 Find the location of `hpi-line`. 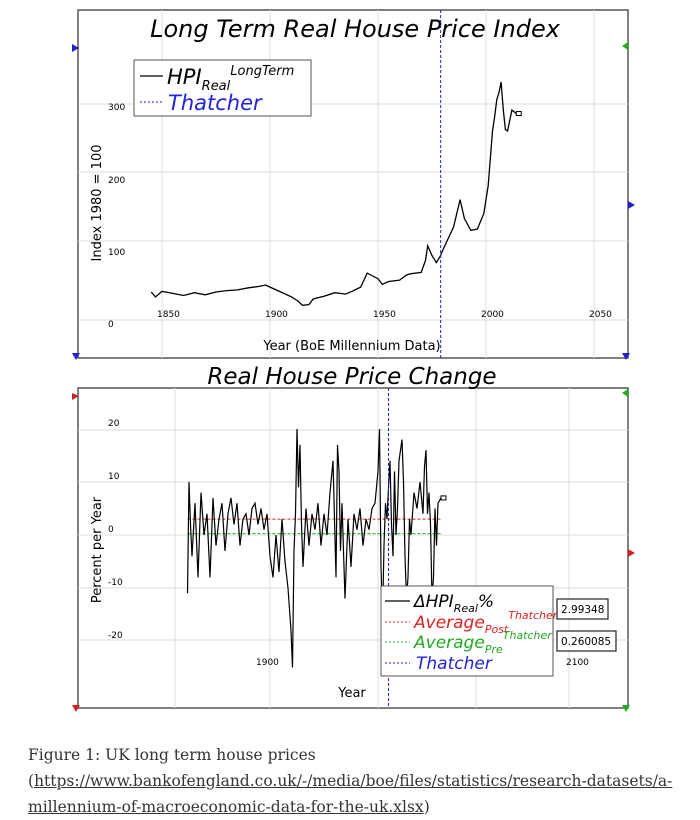

hpi-line is located at coordinates (333, 193).